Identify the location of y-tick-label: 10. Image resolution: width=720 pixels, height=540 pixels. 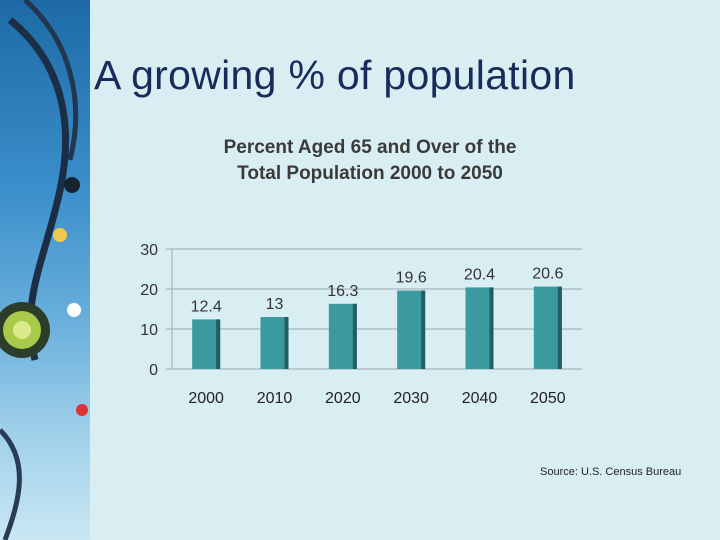
(149, 330).